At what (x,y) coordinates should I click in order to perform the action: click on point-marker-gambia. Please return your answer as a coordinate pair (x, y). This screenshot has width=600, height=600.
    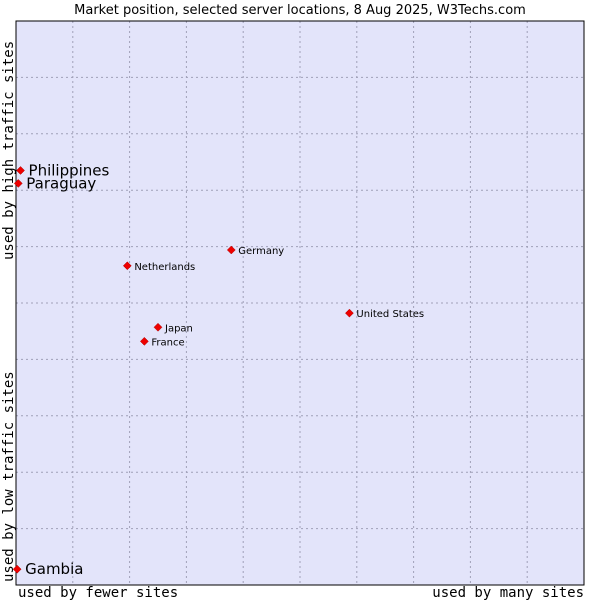
    Looking at the image, I should click on (17, 569).